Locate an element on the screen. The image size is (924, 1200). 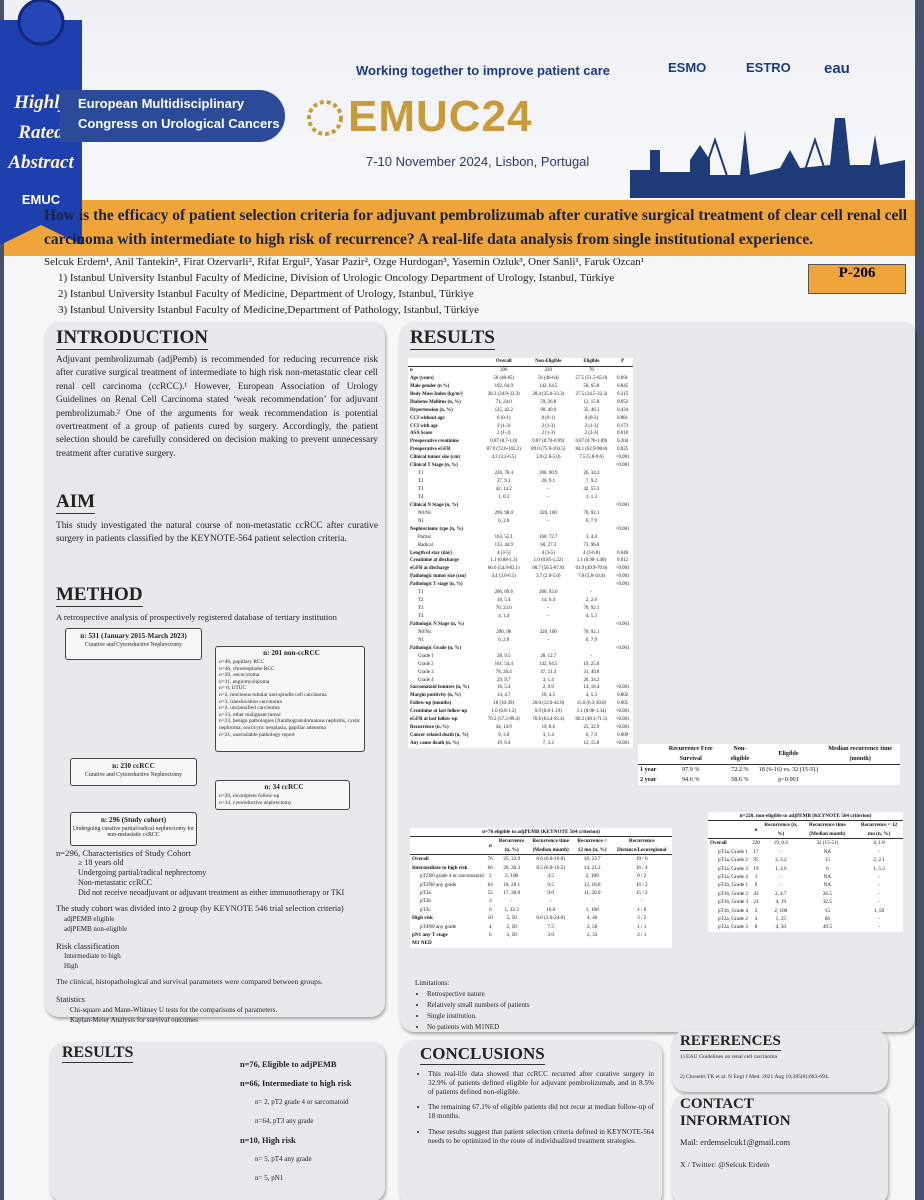
ribbon-text: Abstract is located at coordinates (41, 162).